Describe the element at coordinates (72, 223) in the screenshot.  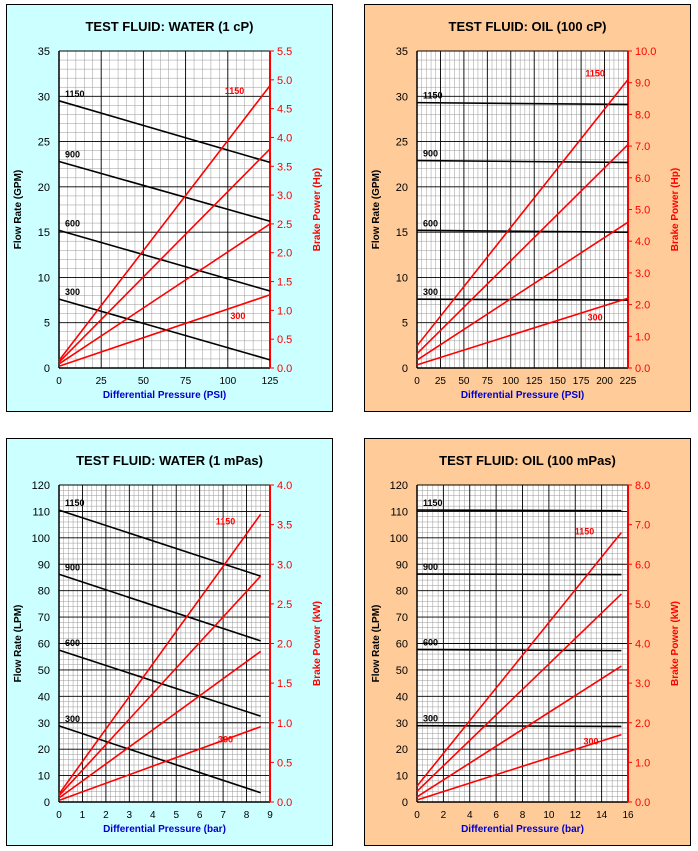
I see `flow-line-label: 600` at that location.